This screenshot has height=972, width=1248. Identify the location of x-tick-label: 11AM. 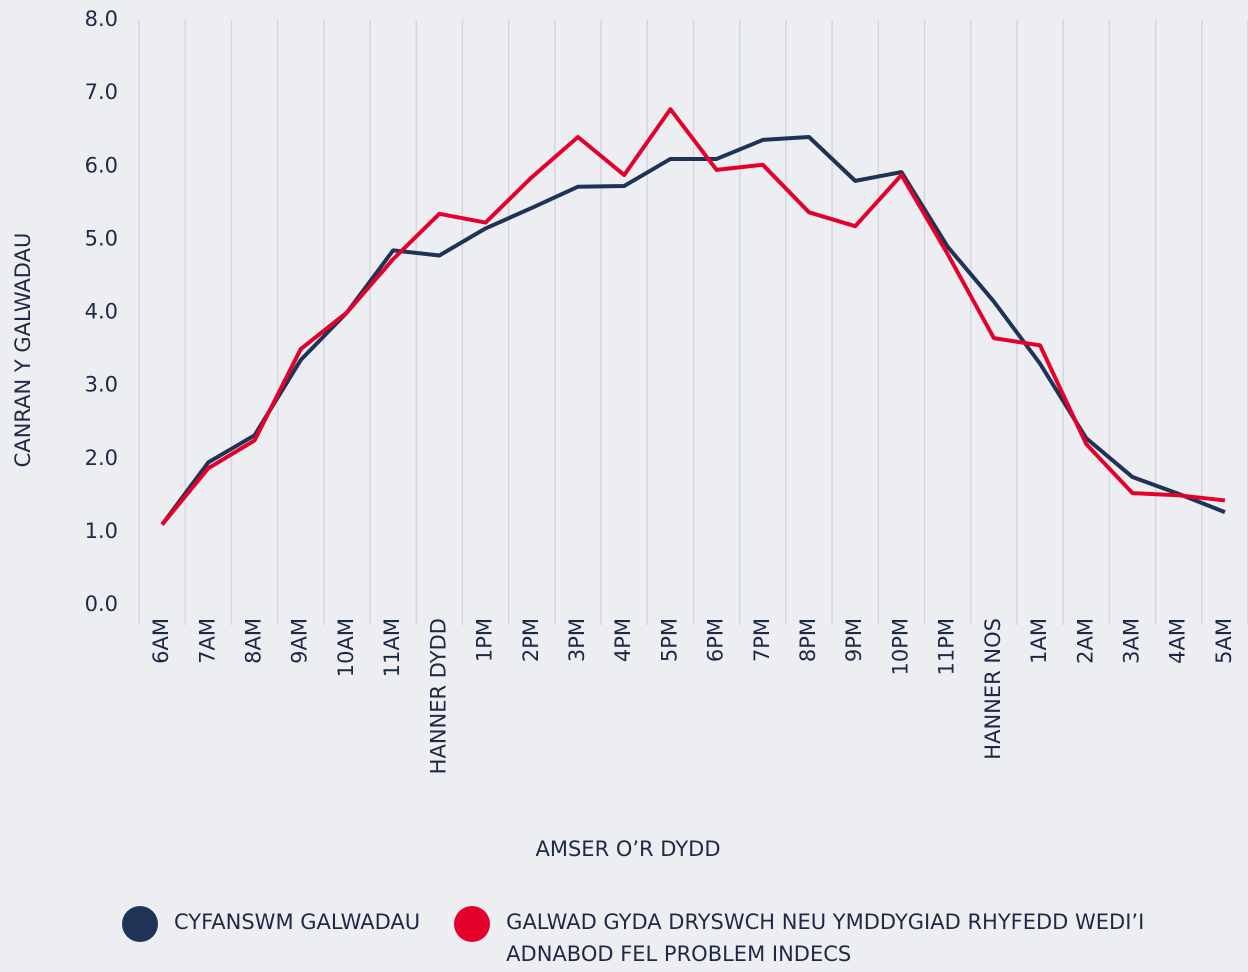
(392, 647).